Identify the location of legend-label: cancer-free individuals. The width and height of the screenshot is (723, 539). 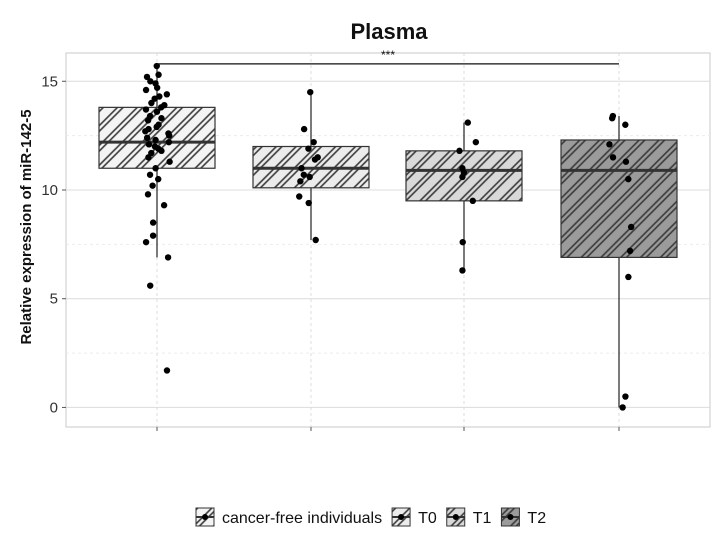
(302, 518).